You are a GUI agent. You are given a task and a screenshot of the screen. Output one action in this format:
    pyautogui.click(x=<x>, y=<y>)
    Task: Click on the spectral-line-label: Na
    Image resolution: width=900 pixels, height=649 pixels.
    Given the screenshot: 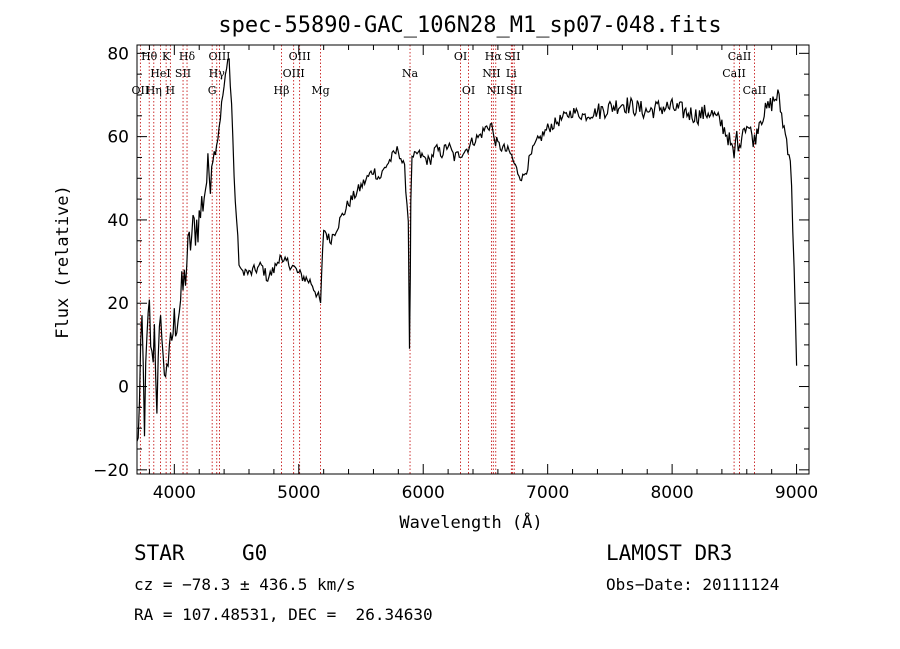 What is the action you would take?
    pyautogui.click(x=410, y=73)
    